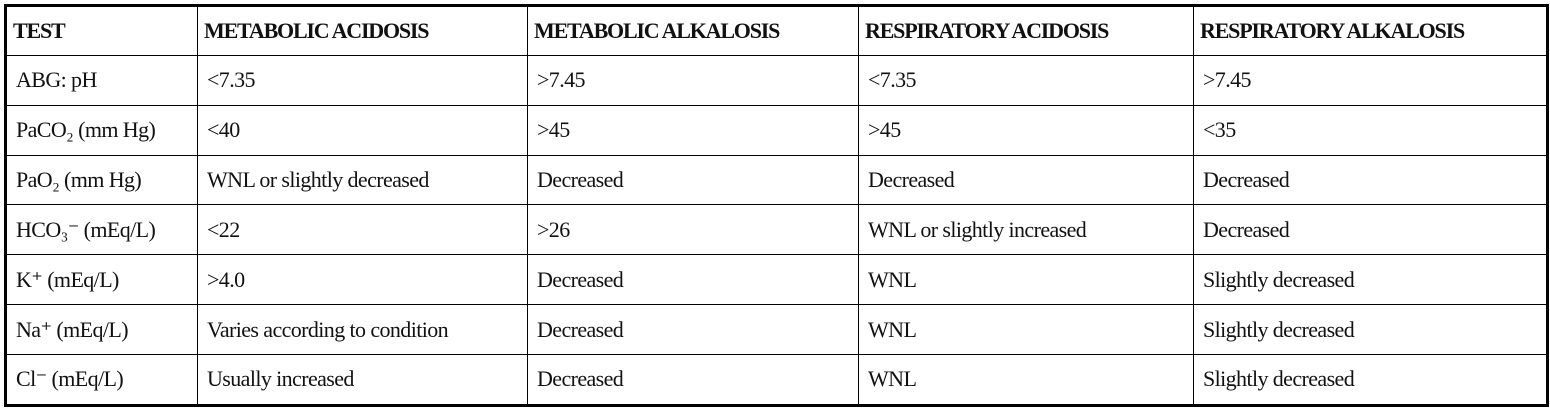 The height and width of the screenshot is (411, 1550). Describe the element at coordinates (362, 30) in the screenshot. I see `header-cell: METABOLIC ACIDOSIS` at that location.